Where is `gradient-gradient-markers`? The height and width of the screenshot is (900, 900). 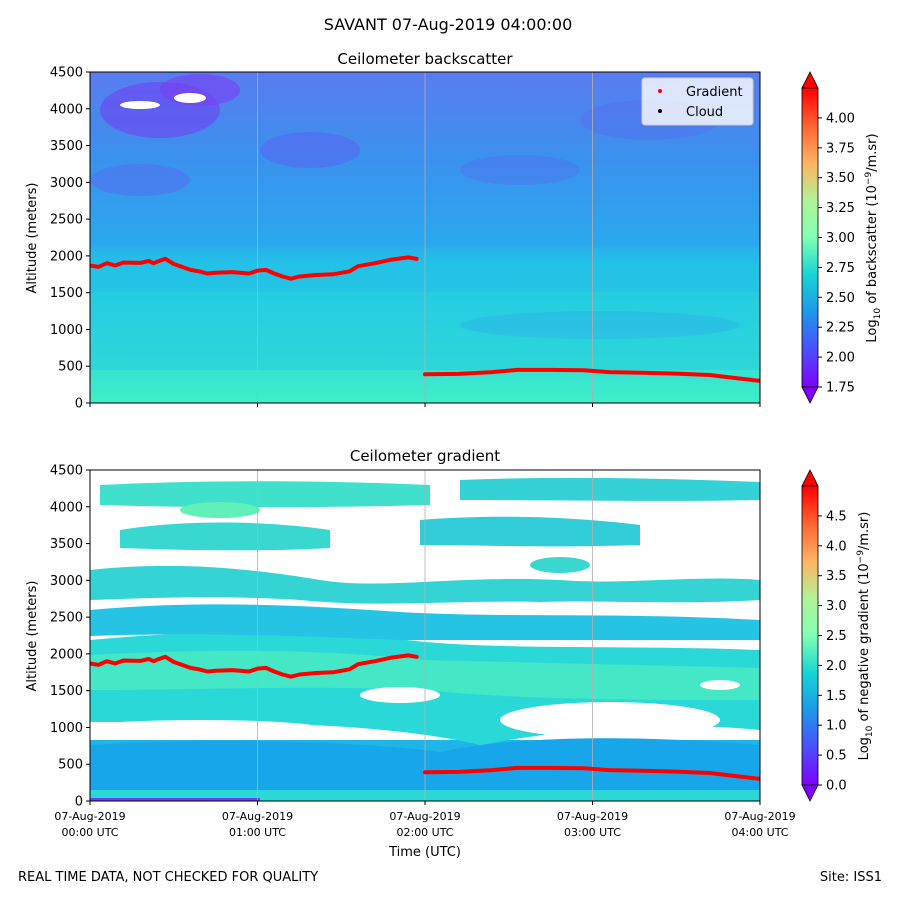
gradient-gradient-markers is located at coordinates (425, 717).